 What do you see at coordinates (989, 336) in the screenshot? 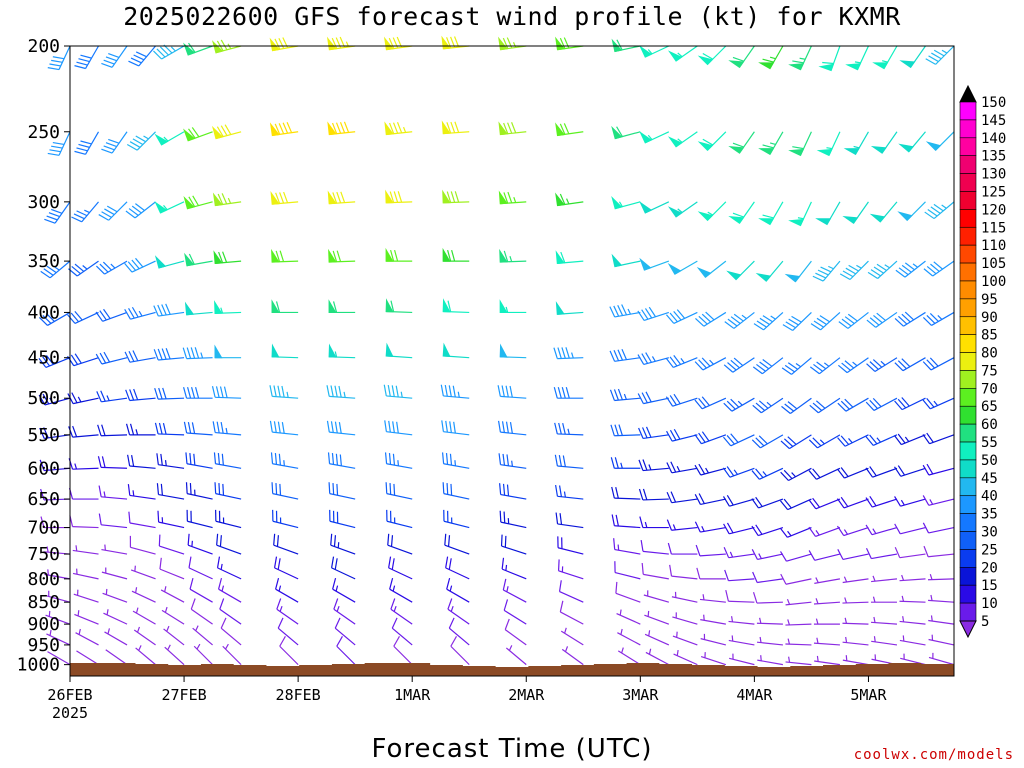
I see `colorbar-label: 85` at bounding box center [989, 336].